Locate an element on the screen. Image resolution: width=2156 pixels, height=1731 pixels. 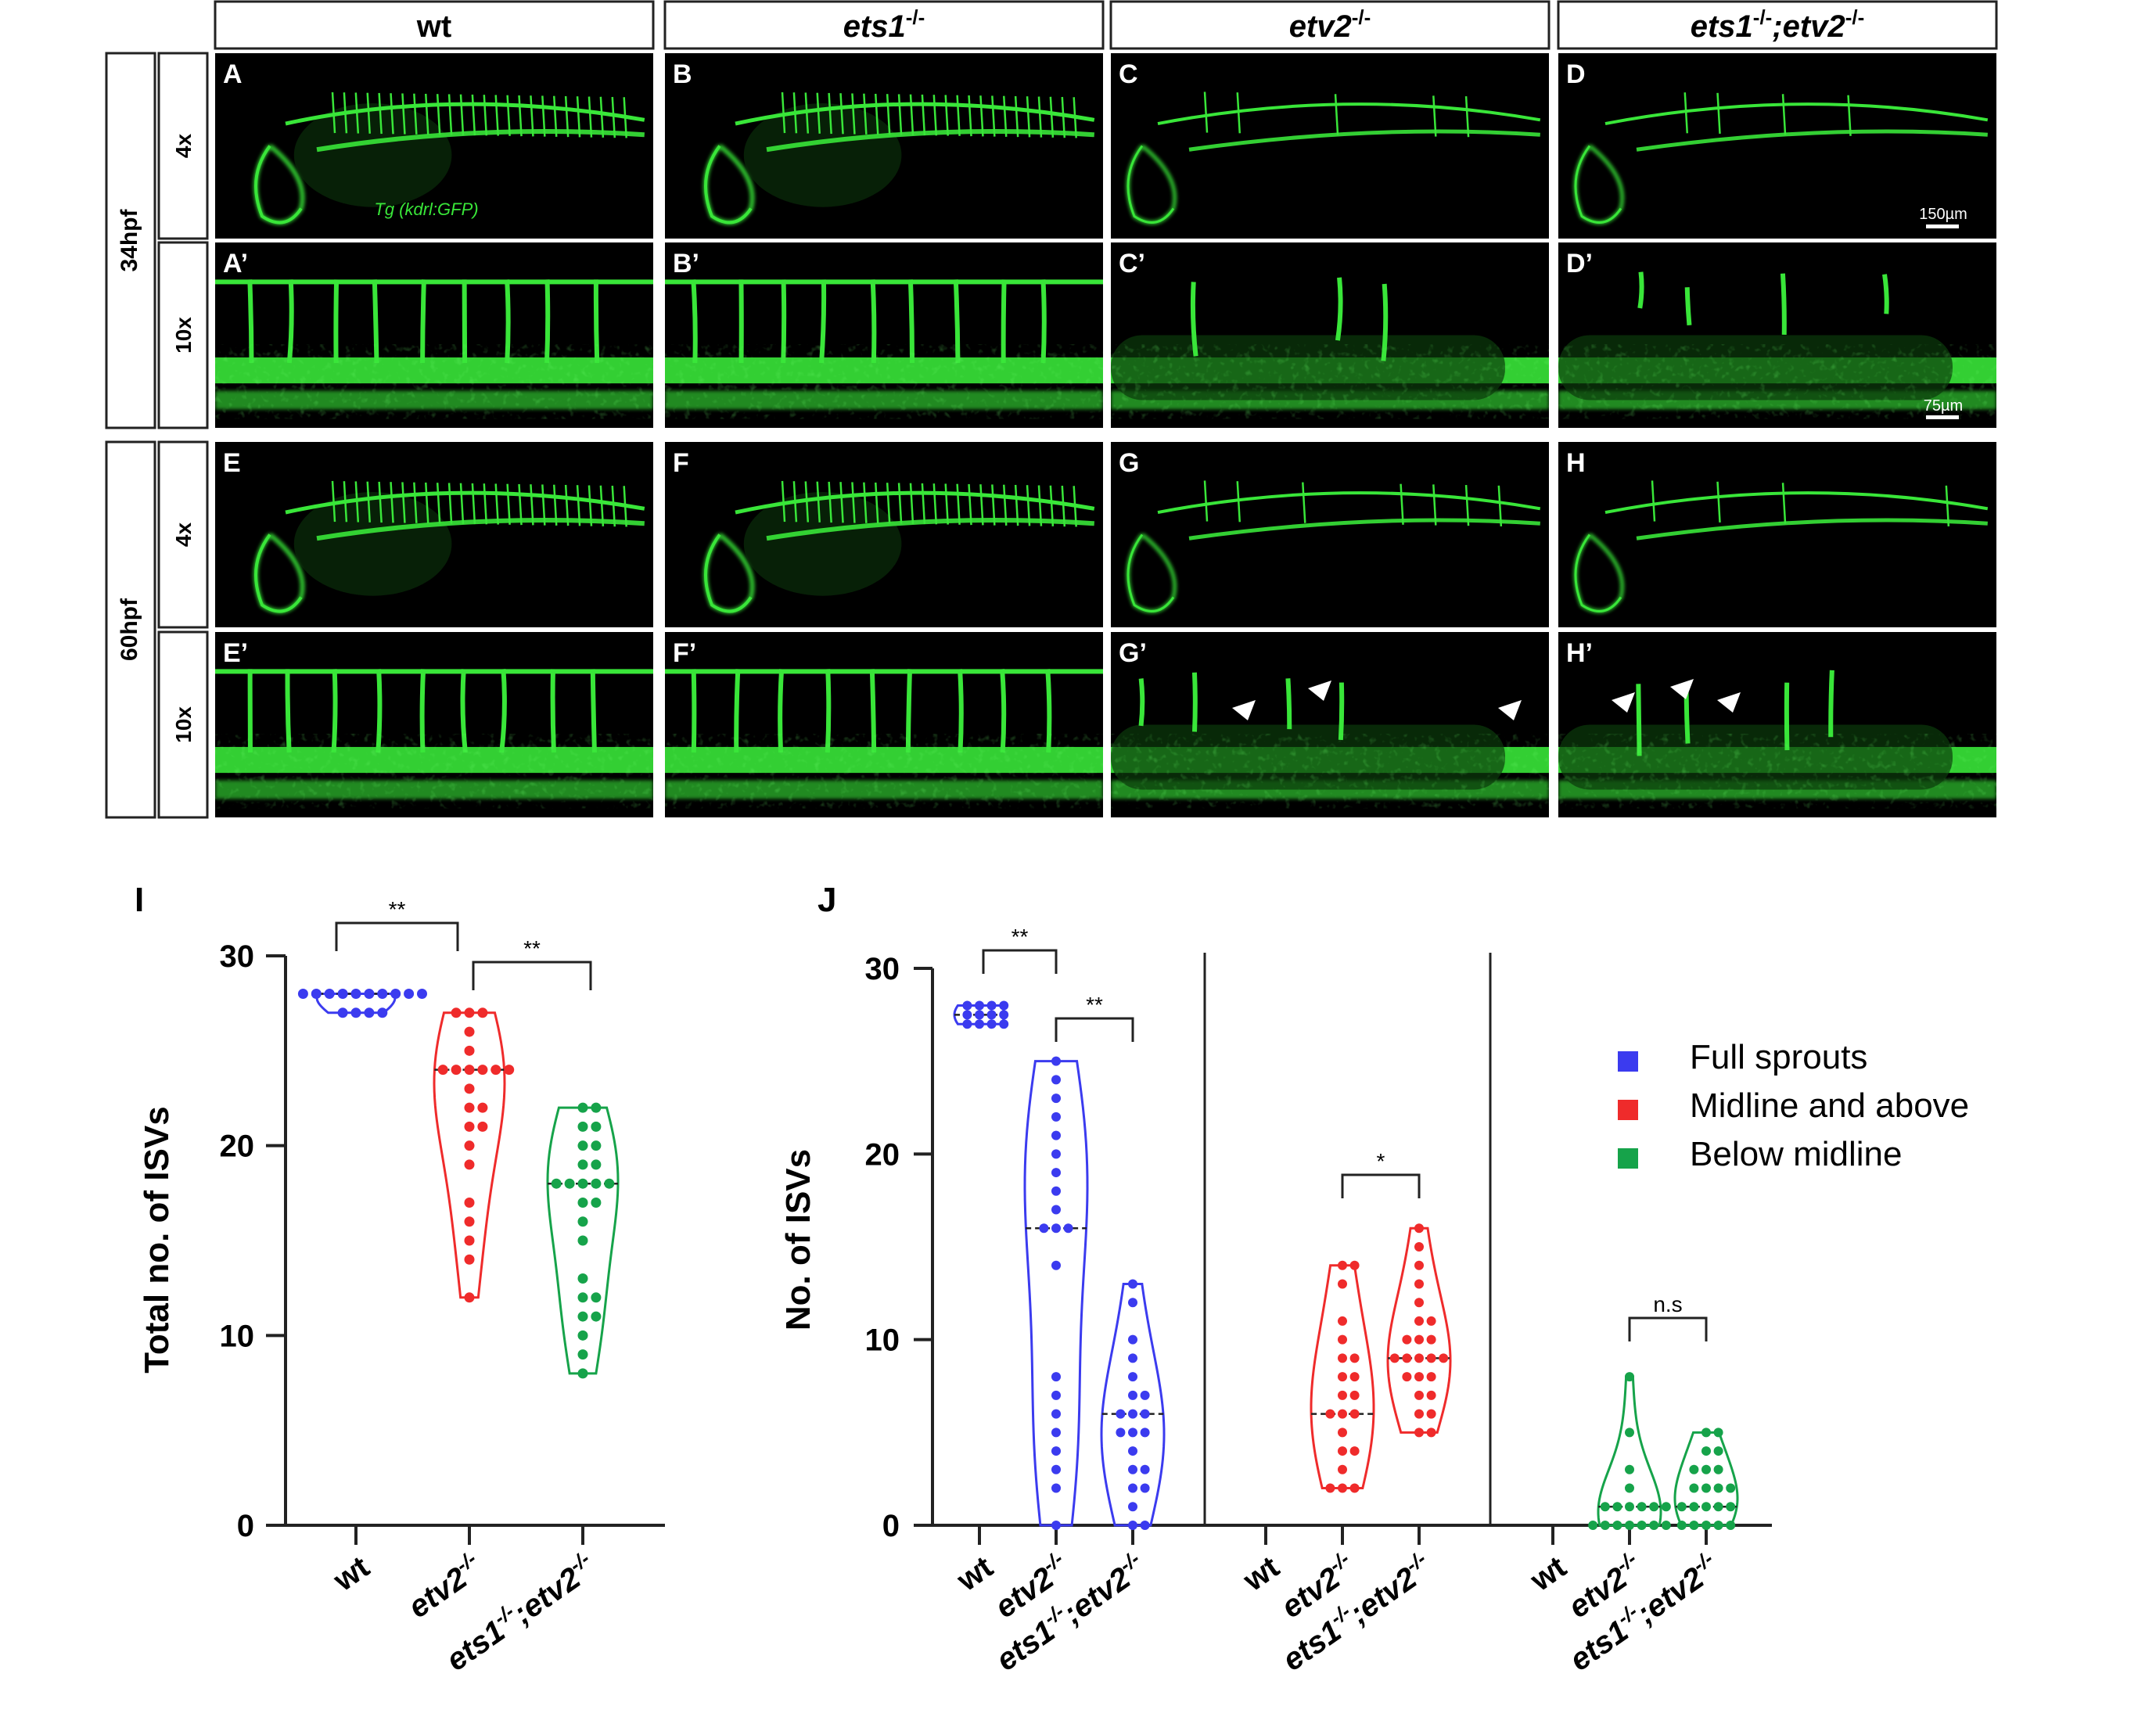
y-axis-label: No. of ISVs is located at coordinates (798, 1240).